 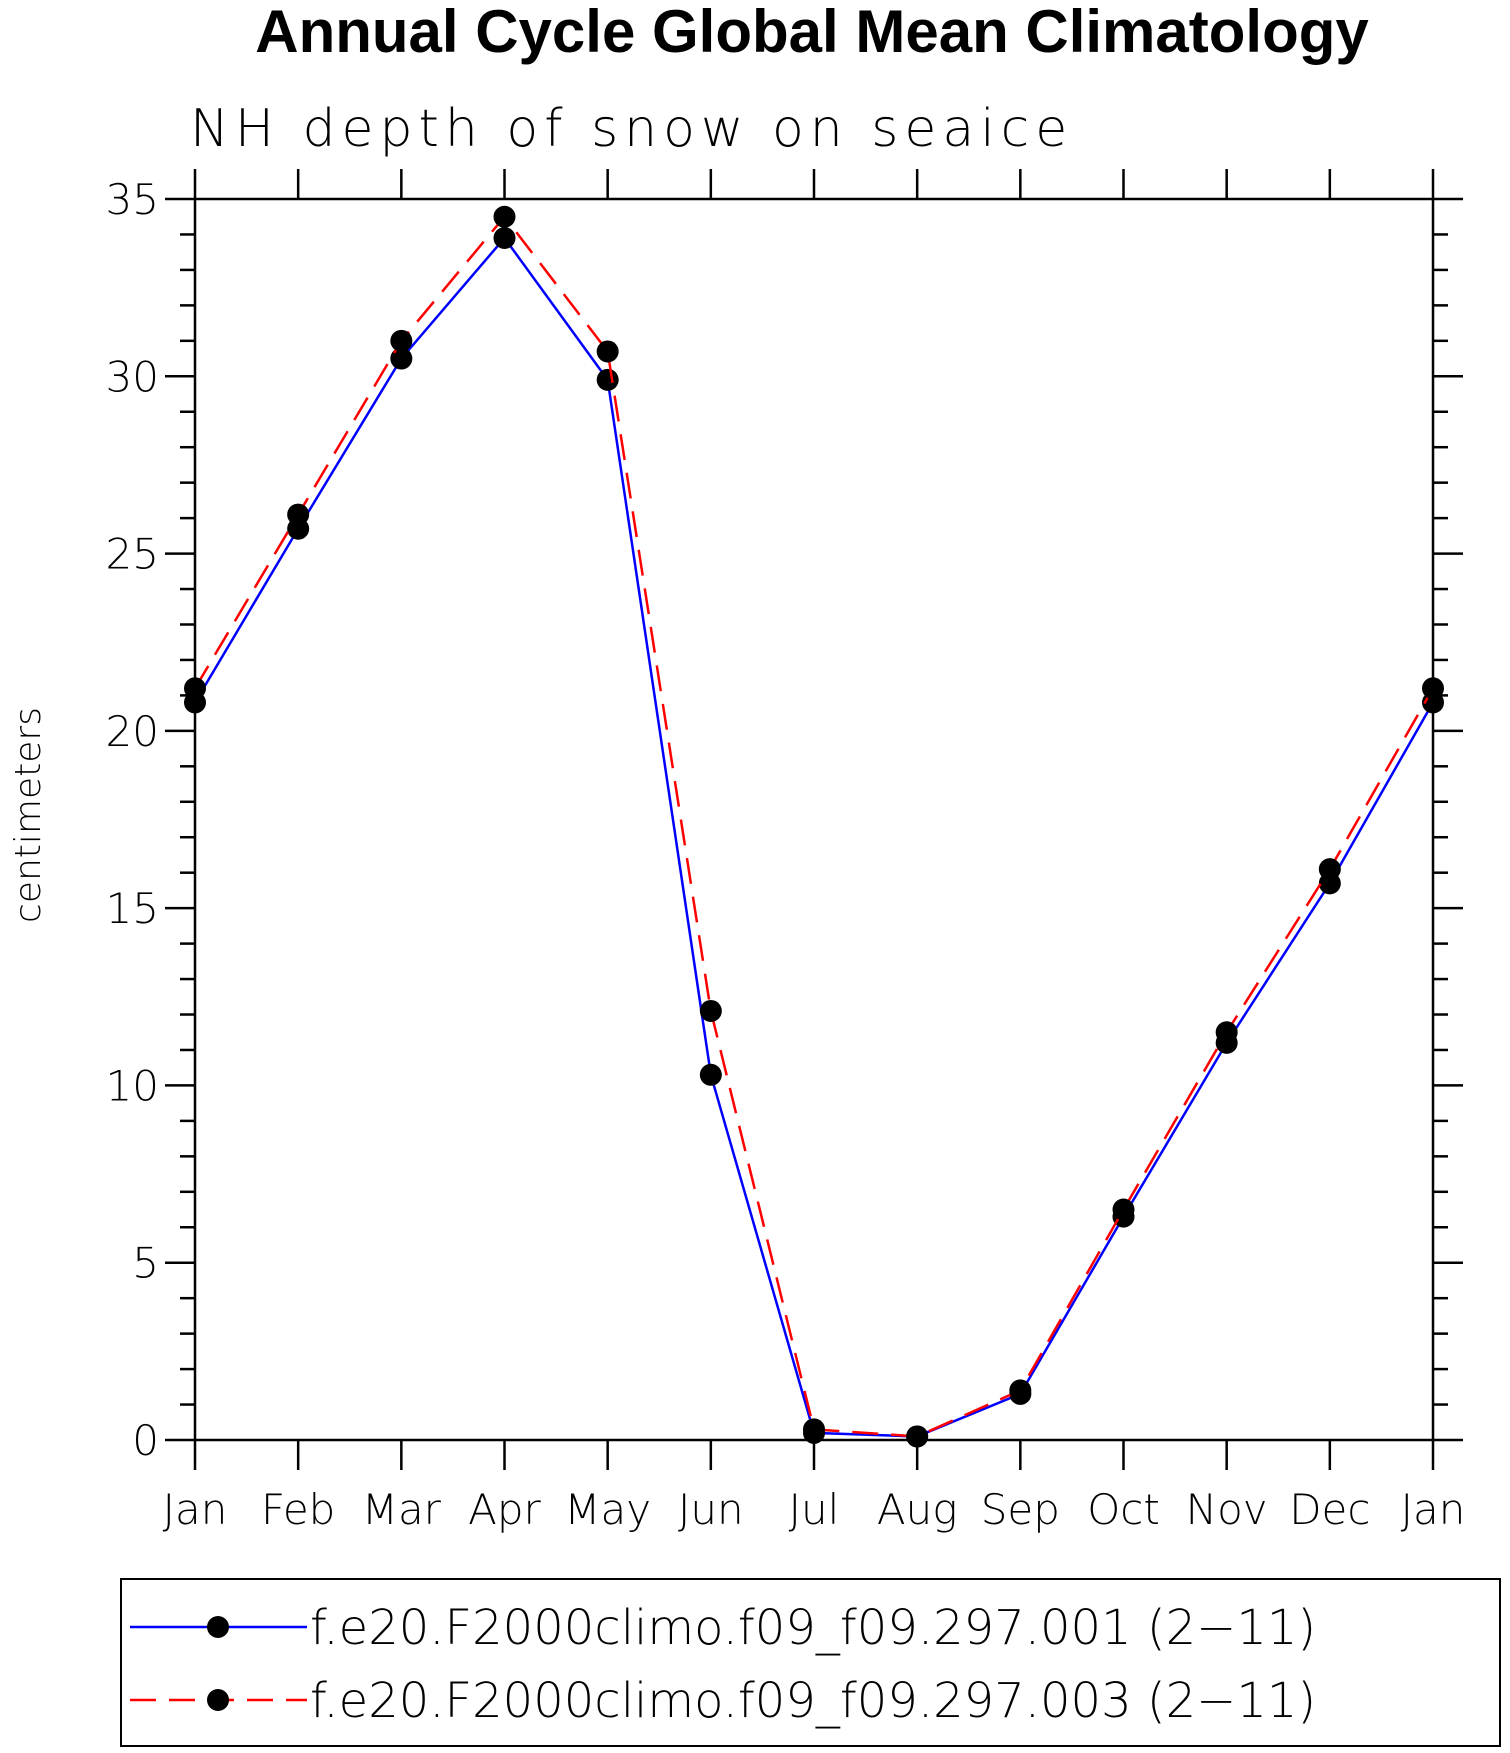 What do you see at coordinates (132, 554) in the screenshot?
I see `y-tick-label: 25` at bounding box center [132, 554].